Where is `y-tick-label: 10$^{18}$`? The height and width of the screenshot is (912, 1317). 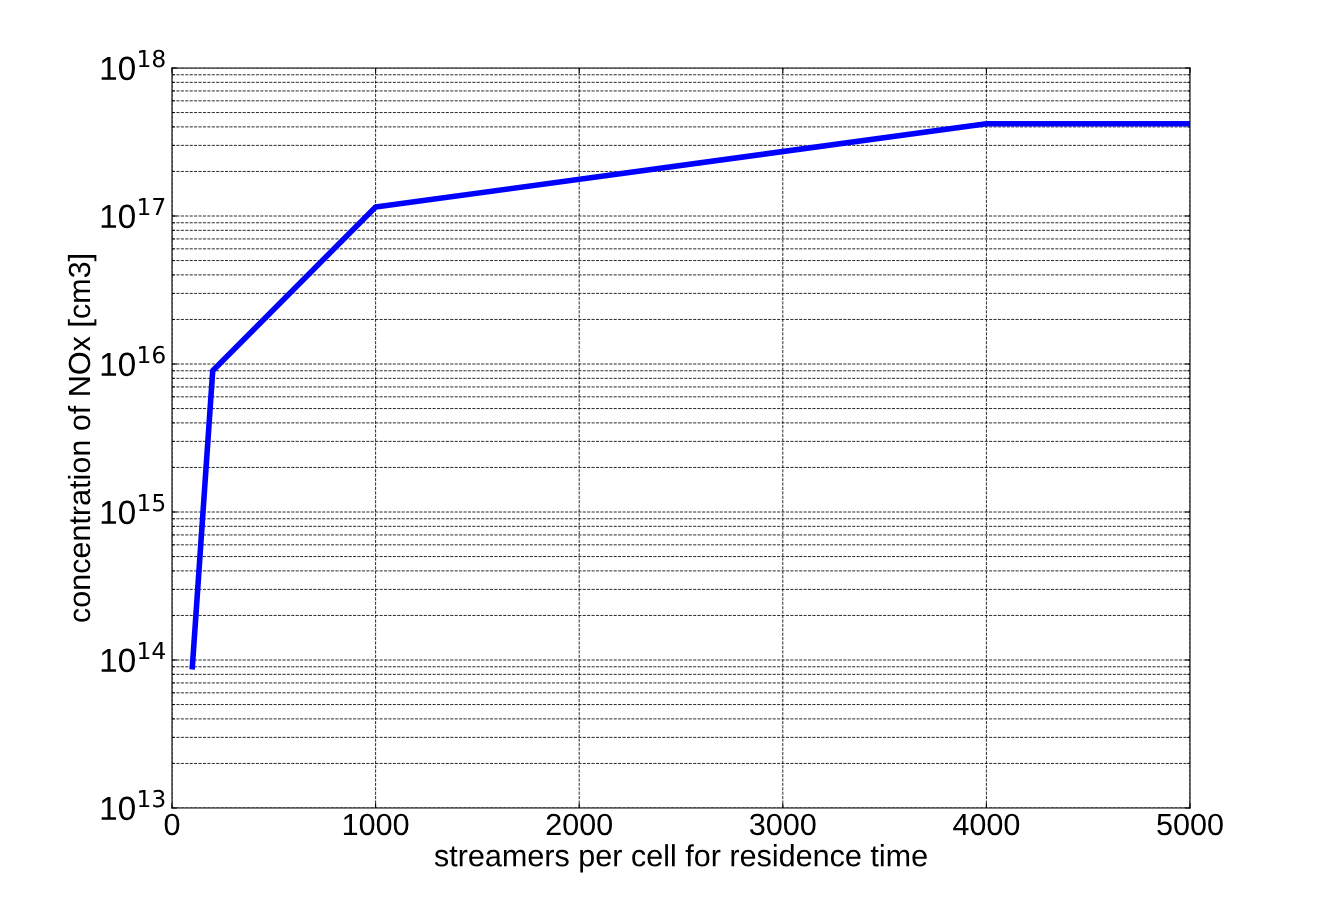
y-tick-label: 10$^{18}$ is located at coordinates (133, 65).